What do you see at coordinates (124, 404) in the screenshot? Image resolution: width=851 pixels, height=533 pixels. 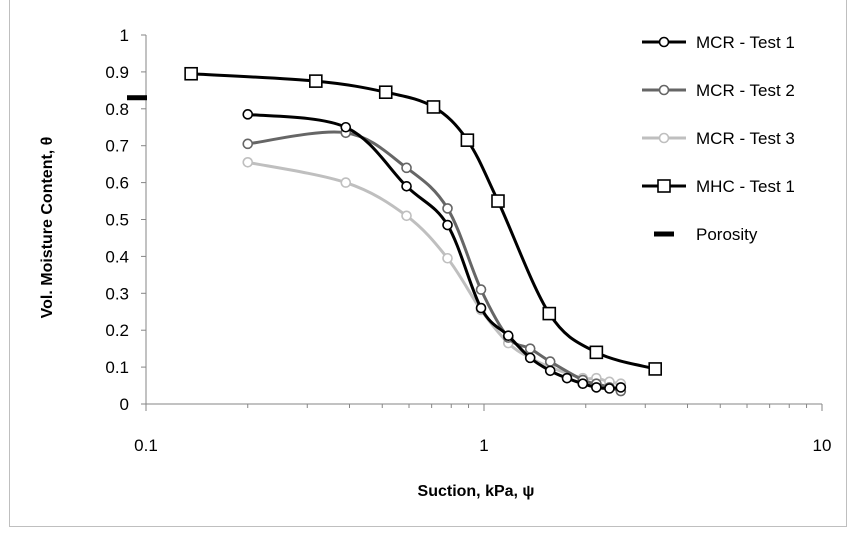 I see `y-tick-label: 0` at bounding box center [124, 404].